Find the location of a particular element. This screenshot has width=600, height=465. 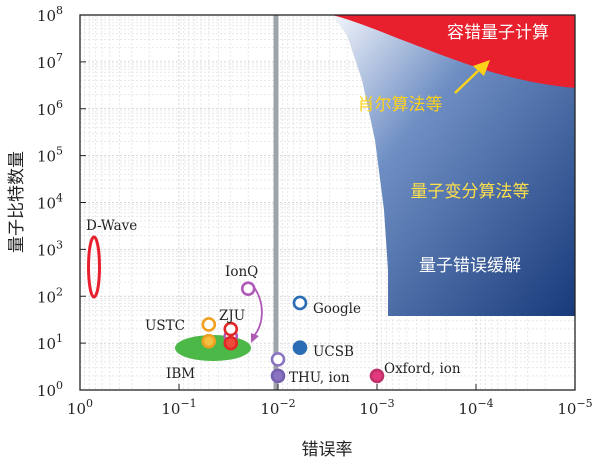

shor-arrow-head is located at coordinates (481, 68).